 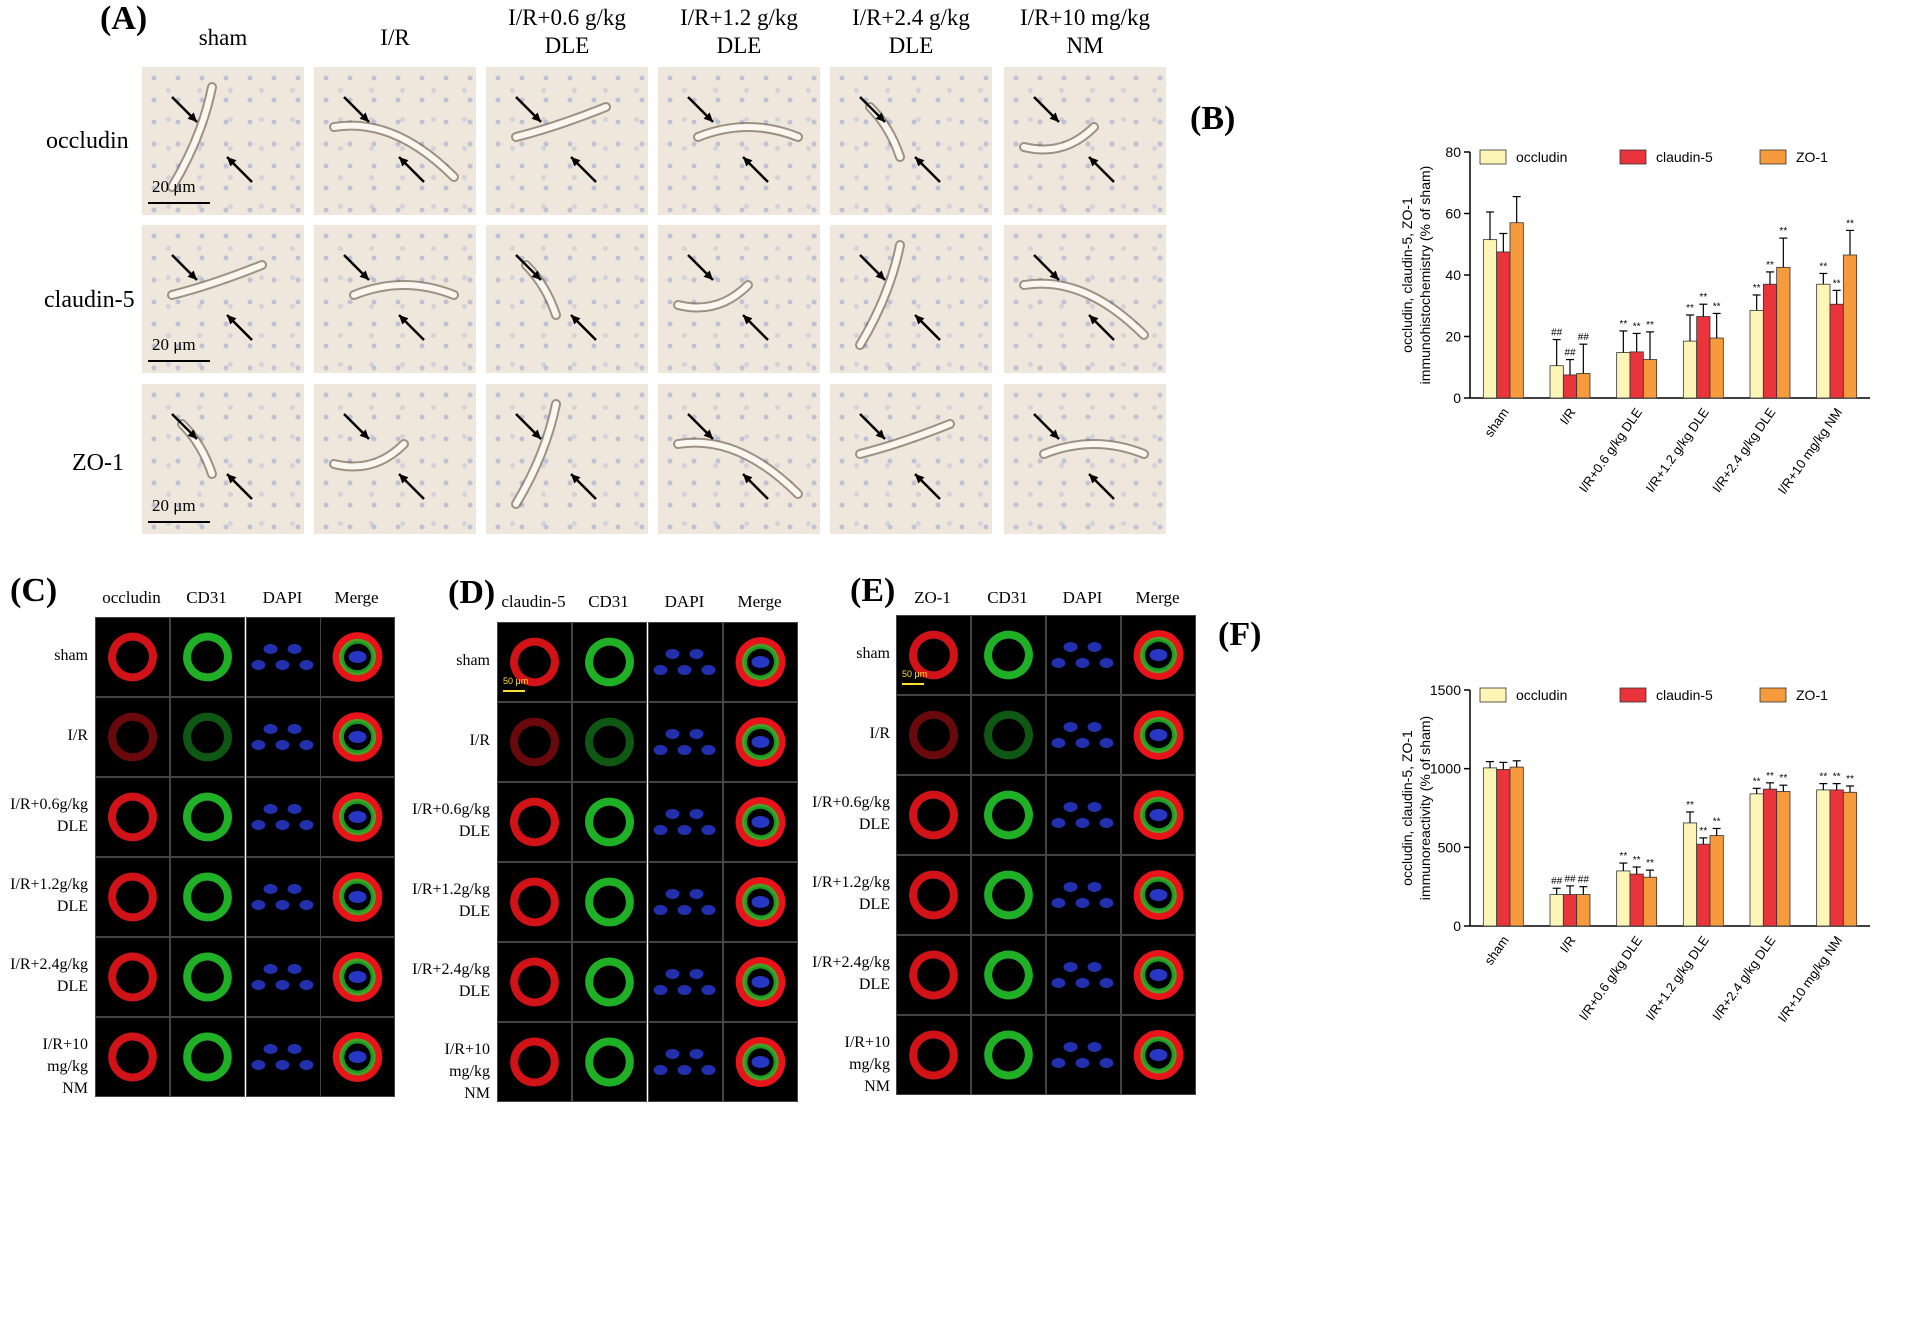 What do you see at coordinates (851, 802) in the screenshot?
I see `row-label-line1: I/R+0.6g/kg` at bounding box center [851, 802].